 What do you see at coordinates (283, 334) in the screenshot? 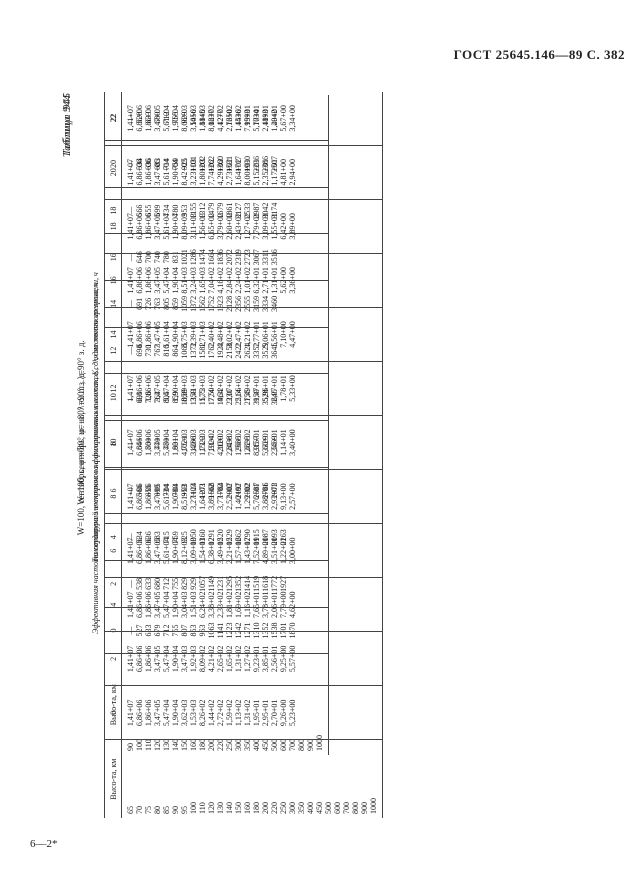
I see `table-cell: 7,10+00` at bounding box center [283, 334].